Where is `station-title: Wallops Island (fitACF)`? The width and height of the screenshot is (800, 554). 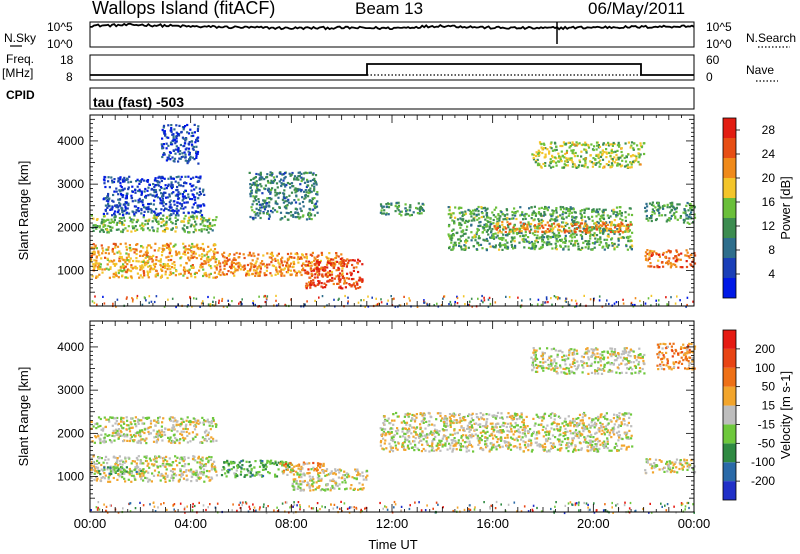
station-title: Wallops Island (fitACF) is located at coordinates (183, 9).